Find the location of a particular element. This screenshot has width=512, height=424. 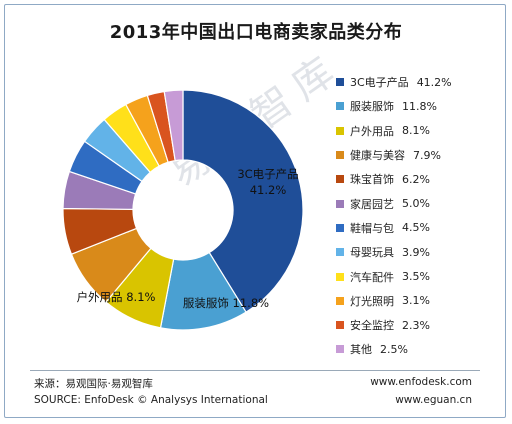

chart-title: 2013年中国出口电商卖家品类分布 is located at coordinates (256, 32).